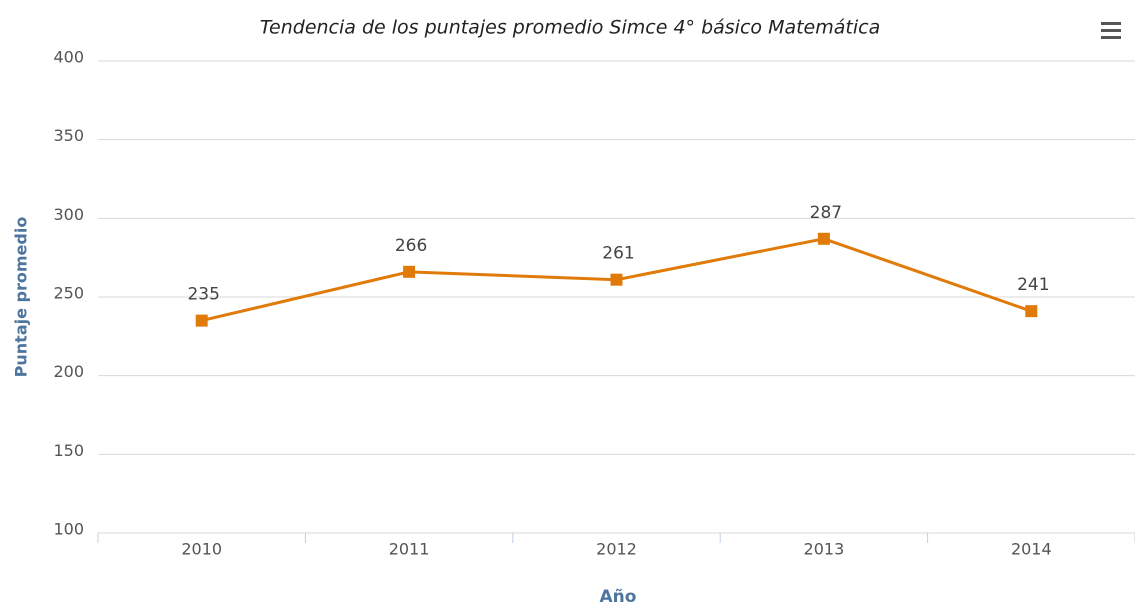 The width and height of the screenshot is (1135, 609). Describe the element at coordinates (203, 295) in the screenshot. I see `data-label: 235` at that location.